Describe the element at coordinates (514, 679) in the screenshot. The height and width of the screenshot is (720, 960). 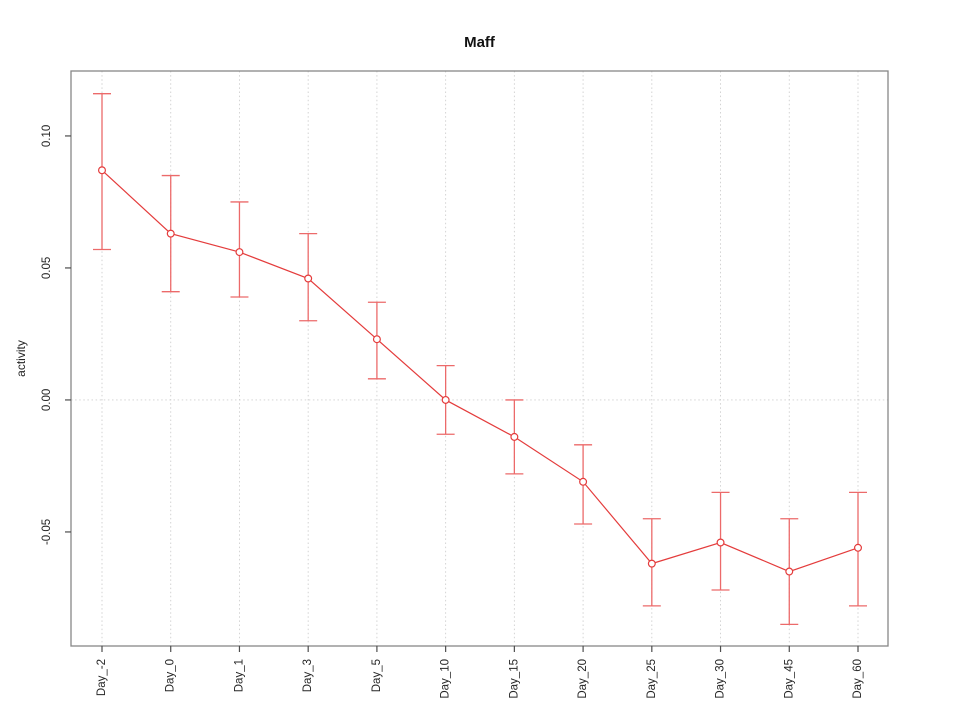
I see `x-tick-label: Day_15` at that location.